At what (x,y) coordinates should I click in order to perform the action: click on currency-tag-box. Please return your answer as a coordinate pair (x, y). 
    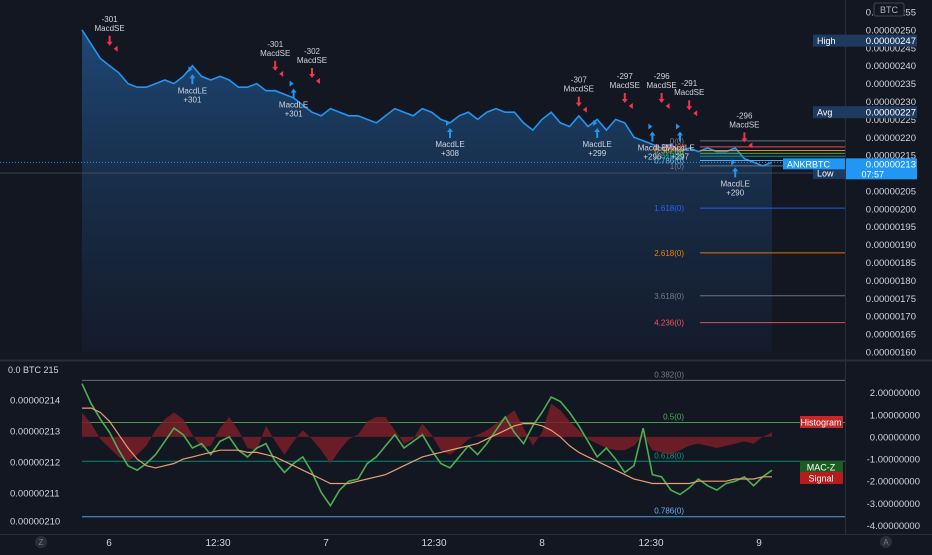
    Looking at the image, I should click on (889, 9).